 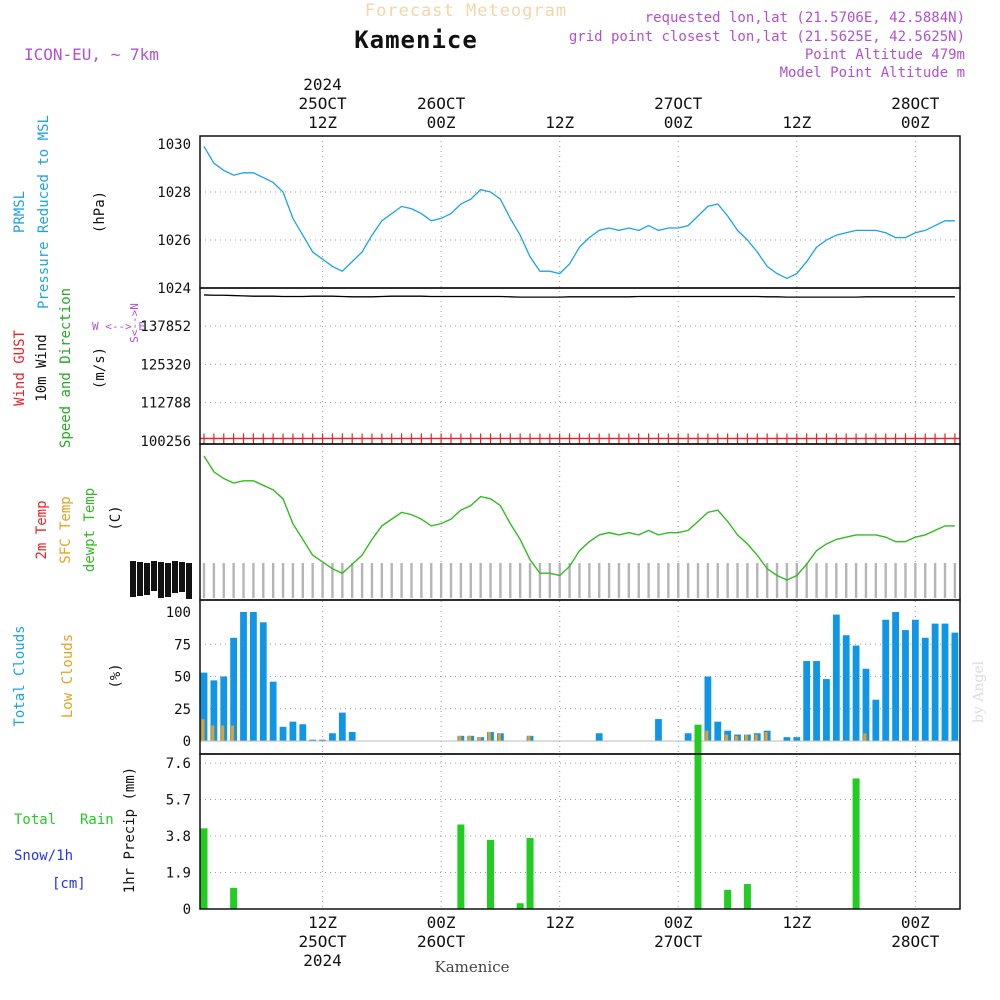 What do you see at coordinates (174, 289) in the screenshot?
I see `pressure-tick-label: 1024` at bounding box center [174, 289].